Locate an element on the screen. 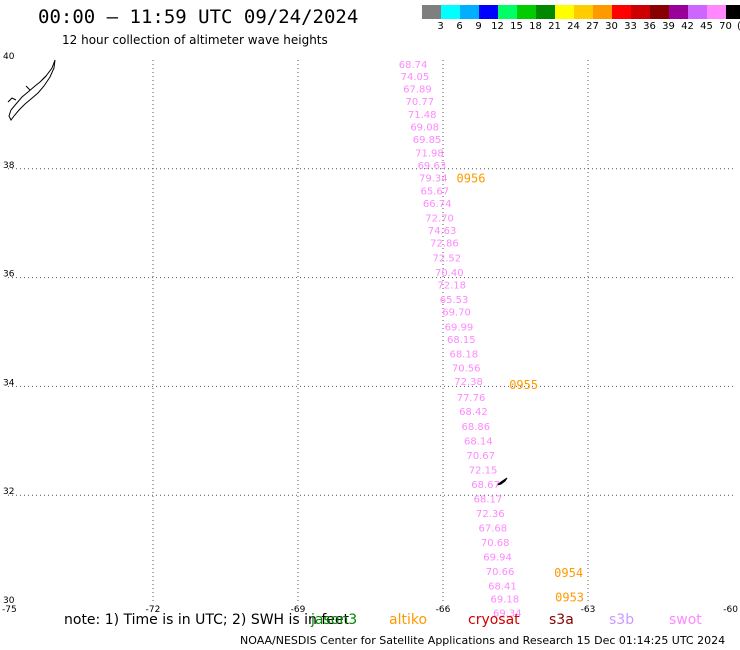 Image resolution: width=740 pixels, height=650 pixels. wave-height-value: 69.18 is located at coordinates (505, 599).